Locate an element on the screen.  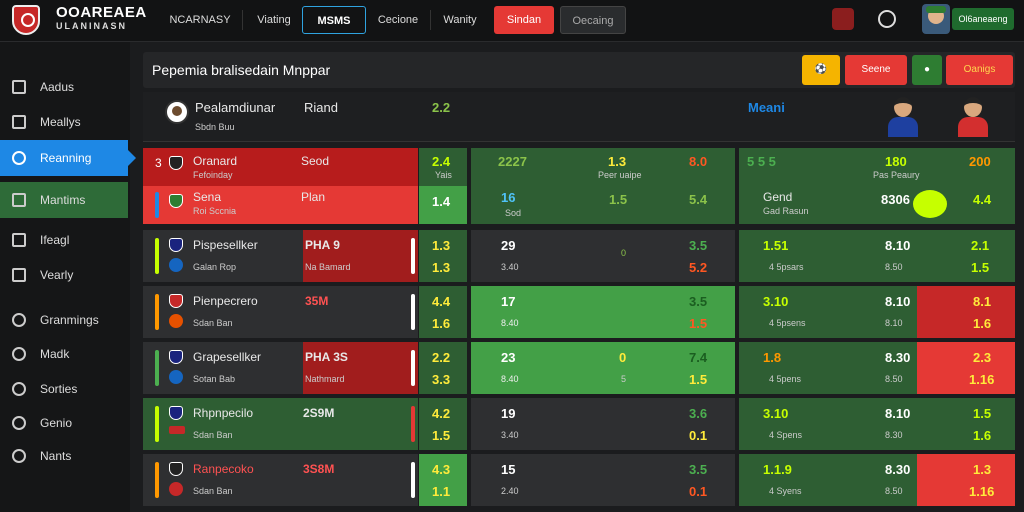
odd-value: 200 is located at coordinates (980, 161).